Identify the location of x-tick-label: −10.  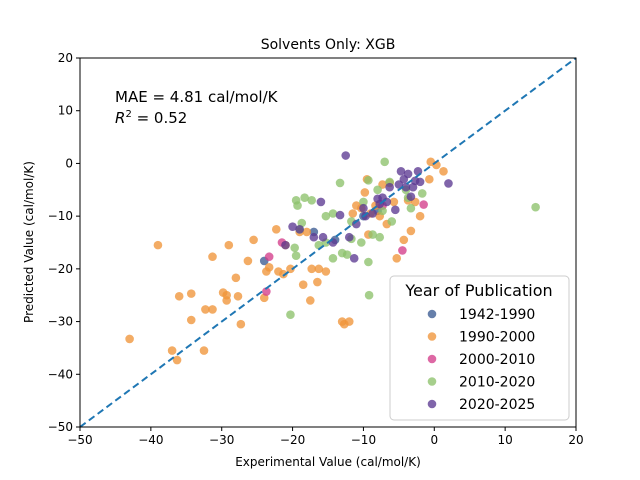
(363, 440).